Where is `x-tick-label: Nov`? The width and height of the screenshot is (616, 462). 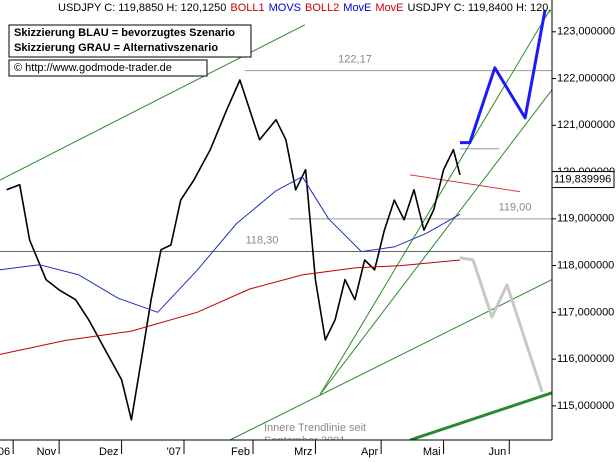 x-tick-label: Nov is located at coordinates (47, 452).